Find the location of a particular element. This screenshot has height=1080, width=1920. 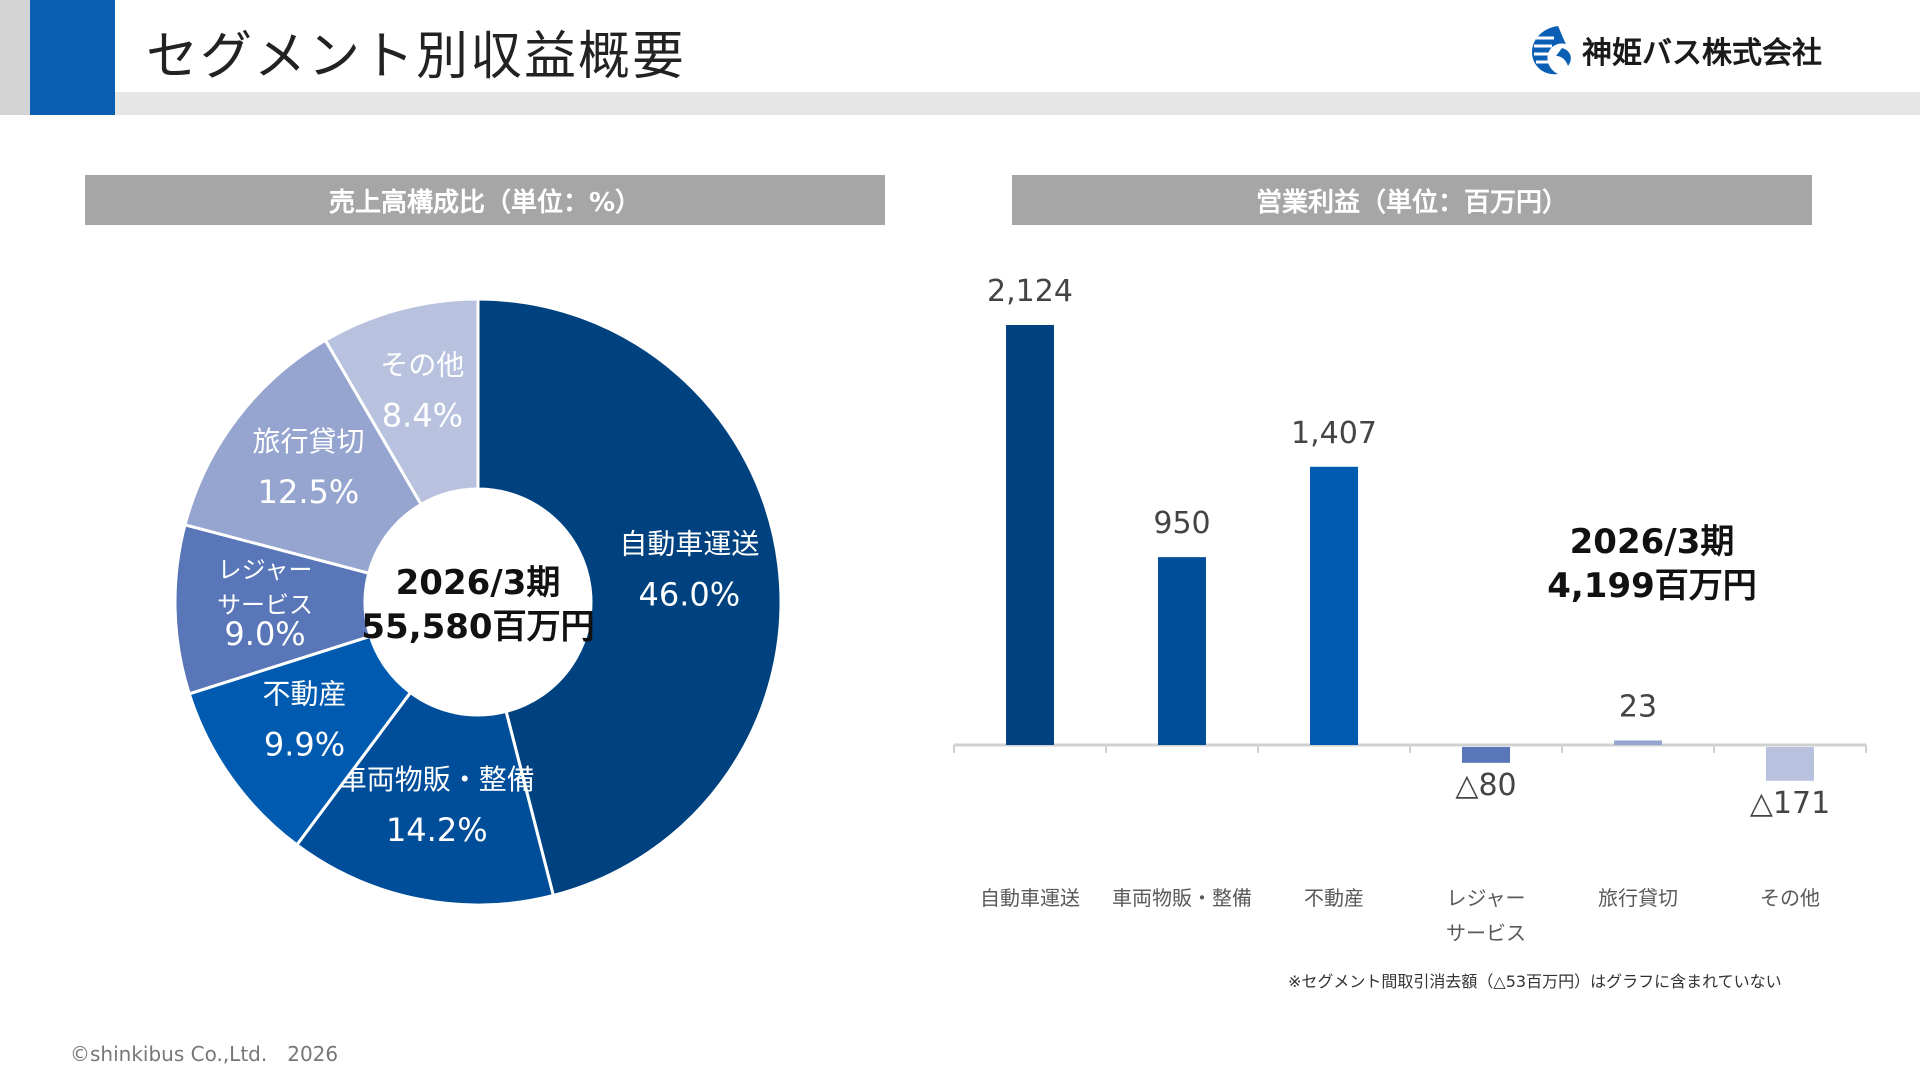

page-title: セグメント別収益概要 is located at coordinates (416, 57).